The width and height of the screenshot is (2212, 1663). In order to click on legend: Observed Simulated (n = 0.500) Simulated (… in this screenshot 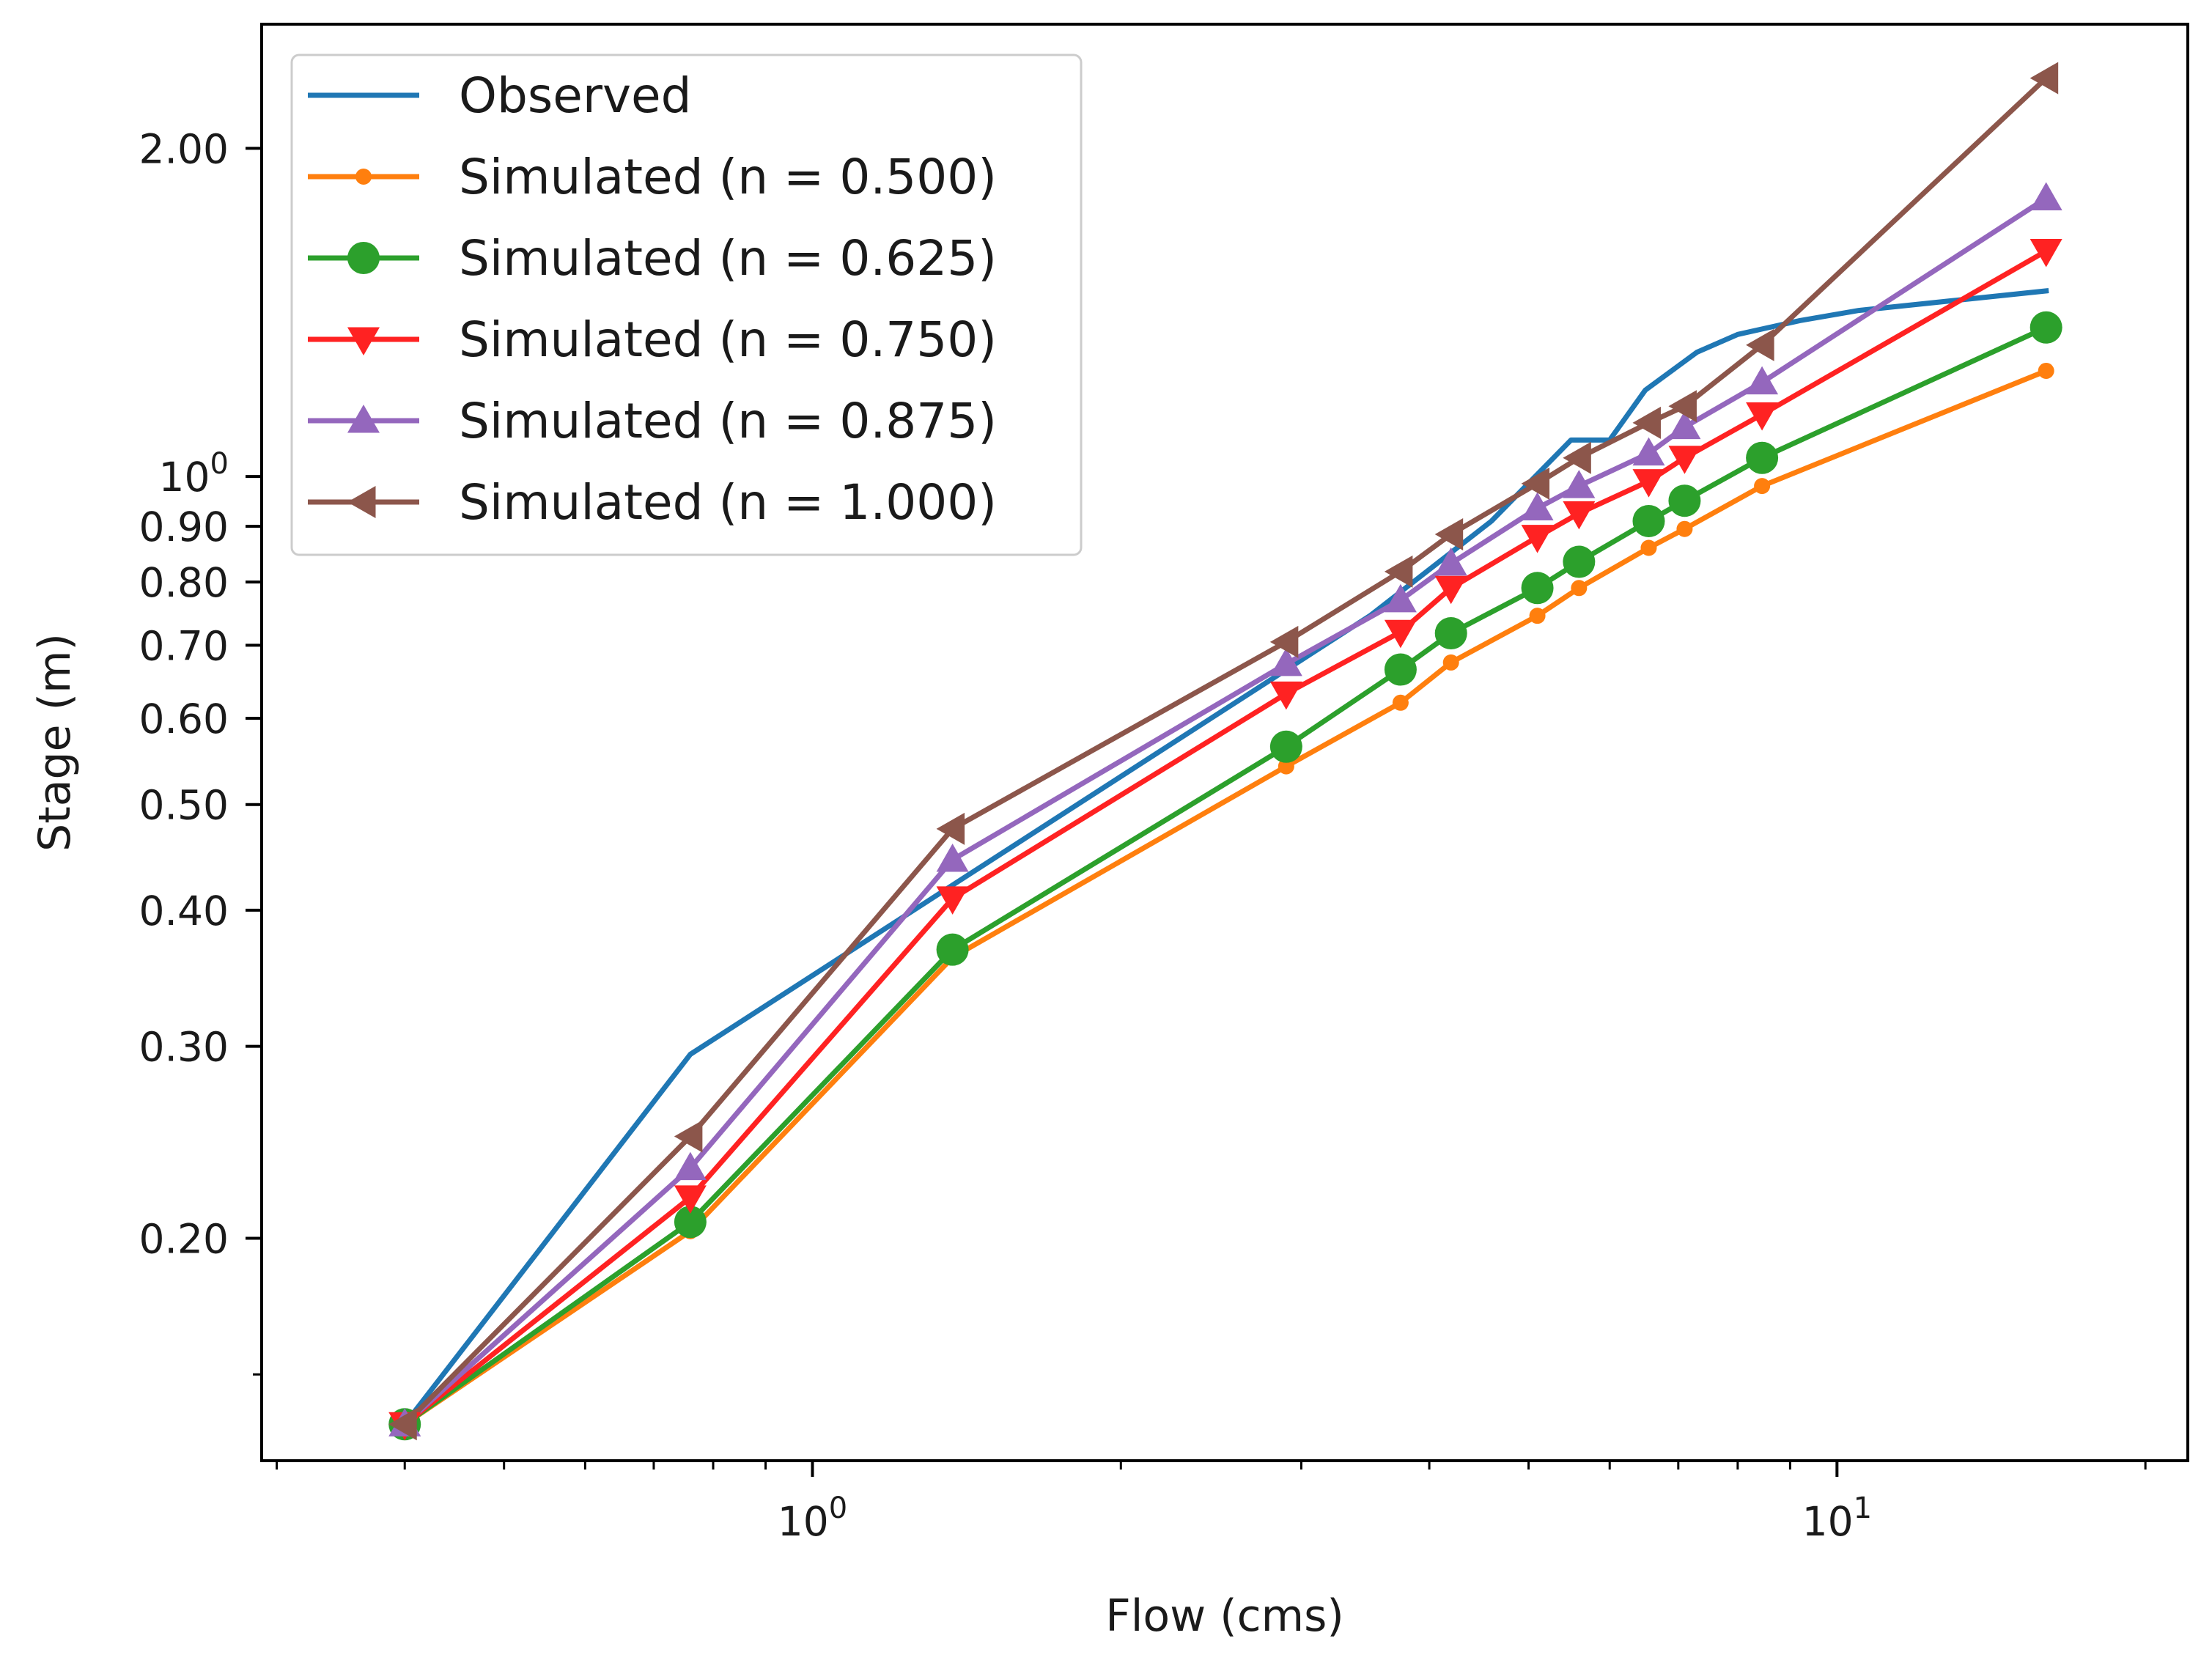, I will do `click(686, 305)`.